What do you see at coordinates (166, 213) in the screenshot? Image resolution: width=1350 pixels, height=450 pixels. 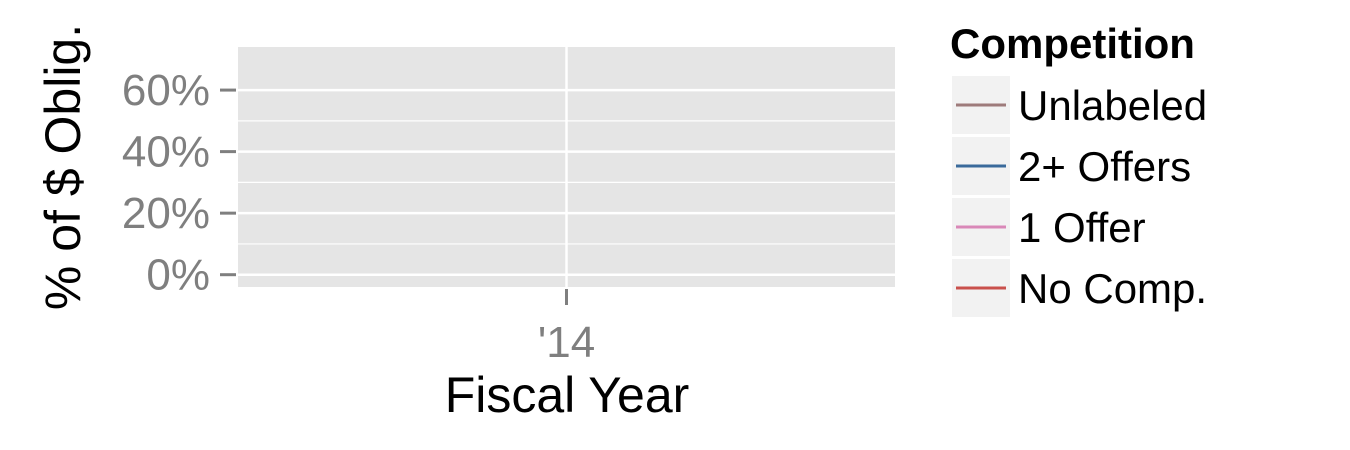 I see `y-tick-label: 20%` at bounding box center [166, 213].